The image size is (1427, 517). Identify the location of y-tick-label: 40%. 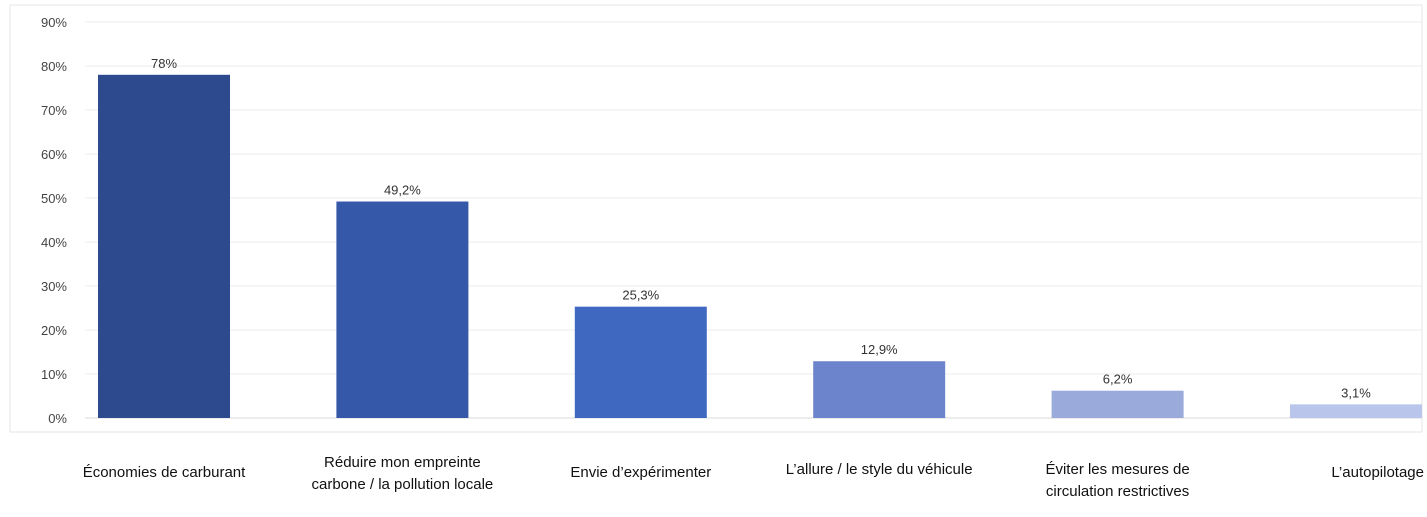
(54, 242).